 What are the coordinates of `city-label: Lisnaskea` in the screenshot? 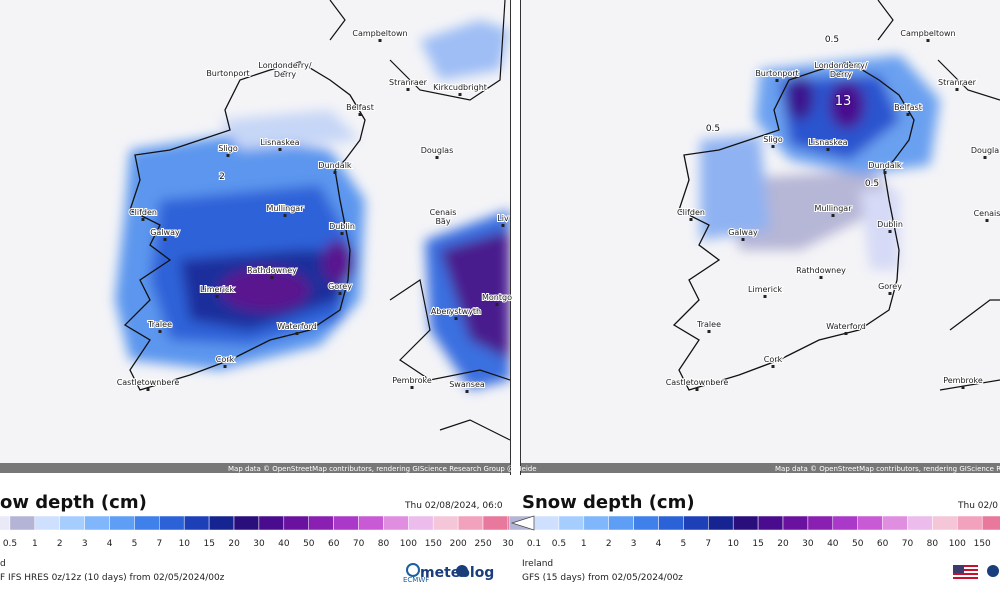 It's located at (827, 142).